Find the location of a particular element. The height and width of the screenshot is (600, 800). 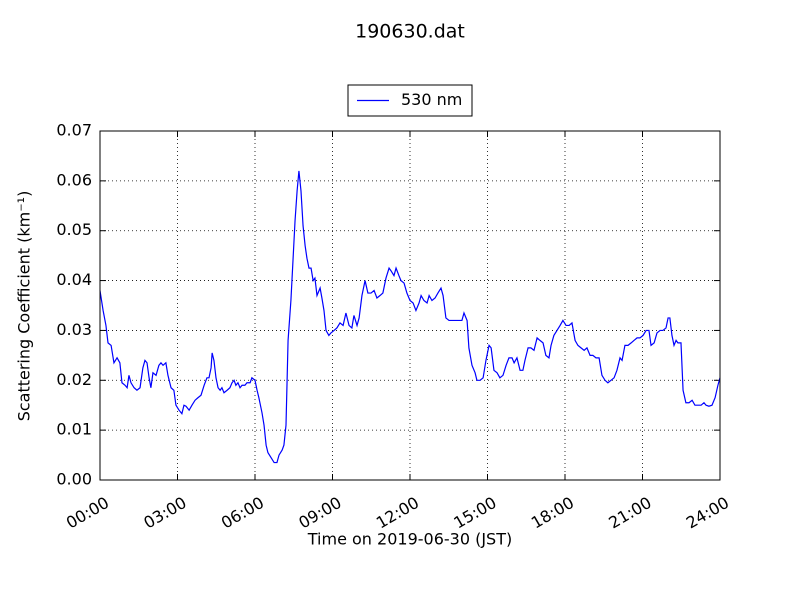

x-tick-label: 03:00 is located at coordinates (164, 513).